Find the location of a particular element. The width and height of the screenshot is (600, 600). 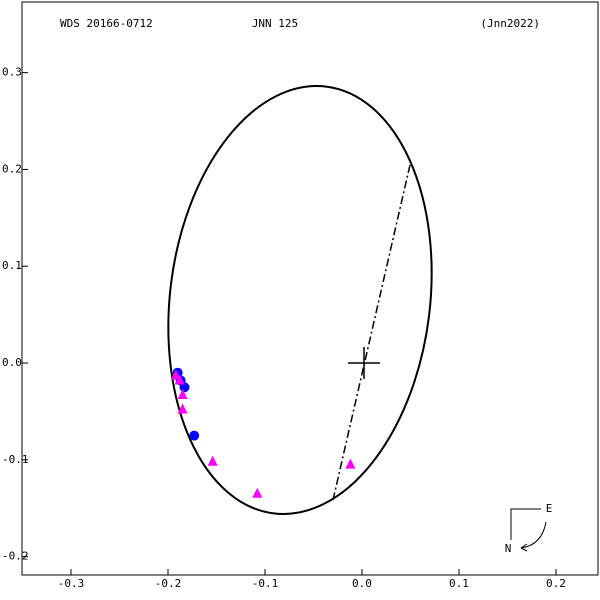

y-tick-label: 0.0 is located at coordinates (12, 362).